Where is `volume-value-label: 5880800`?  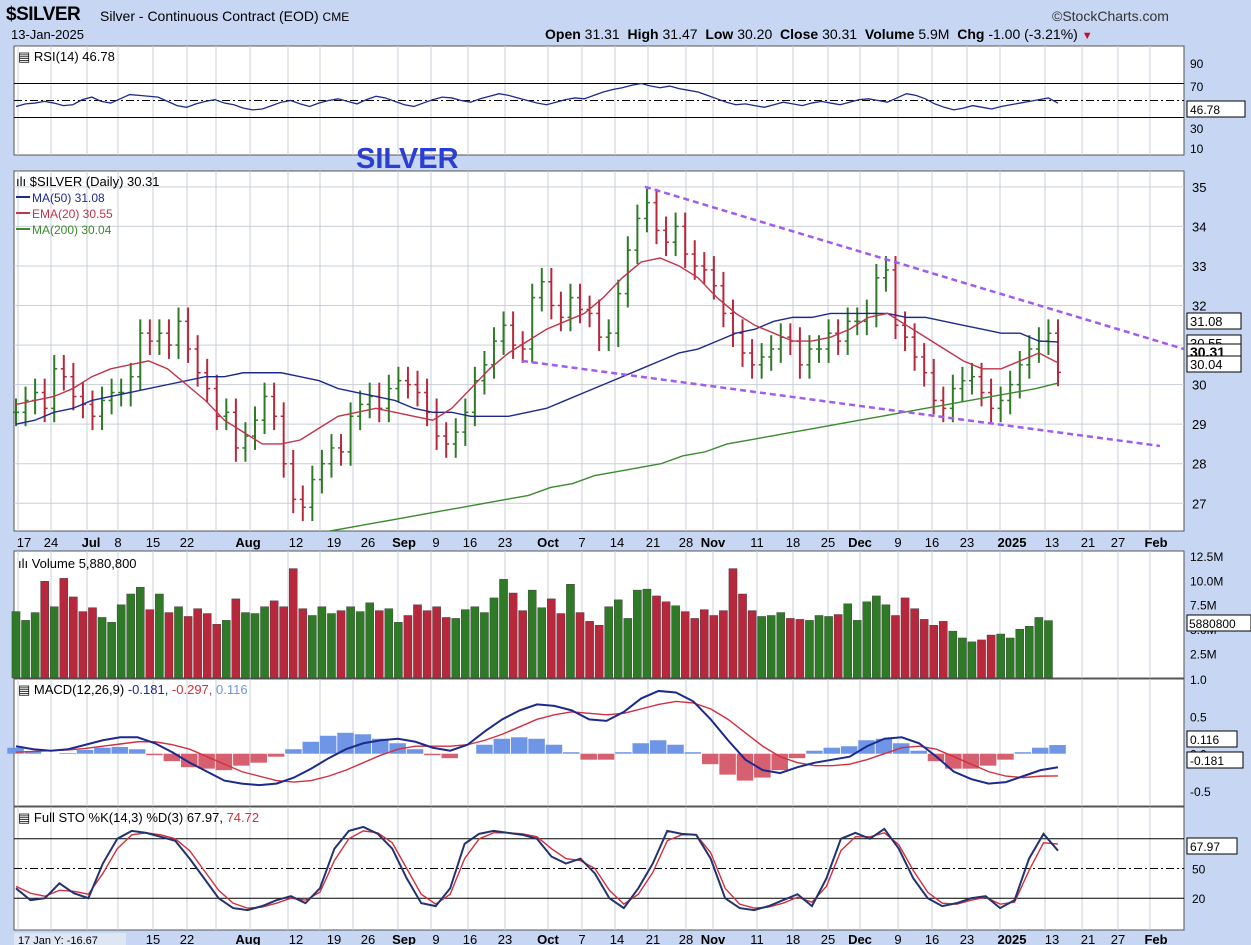 volume-value-label: 5880800 is located at coordinates (1212, 624).